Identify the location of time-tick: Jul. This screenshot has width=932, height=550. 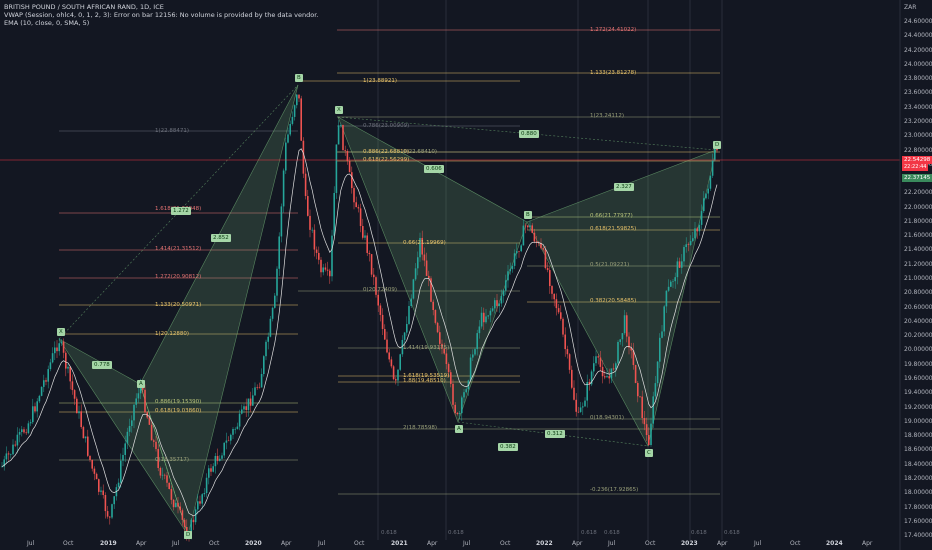
(758, 543).